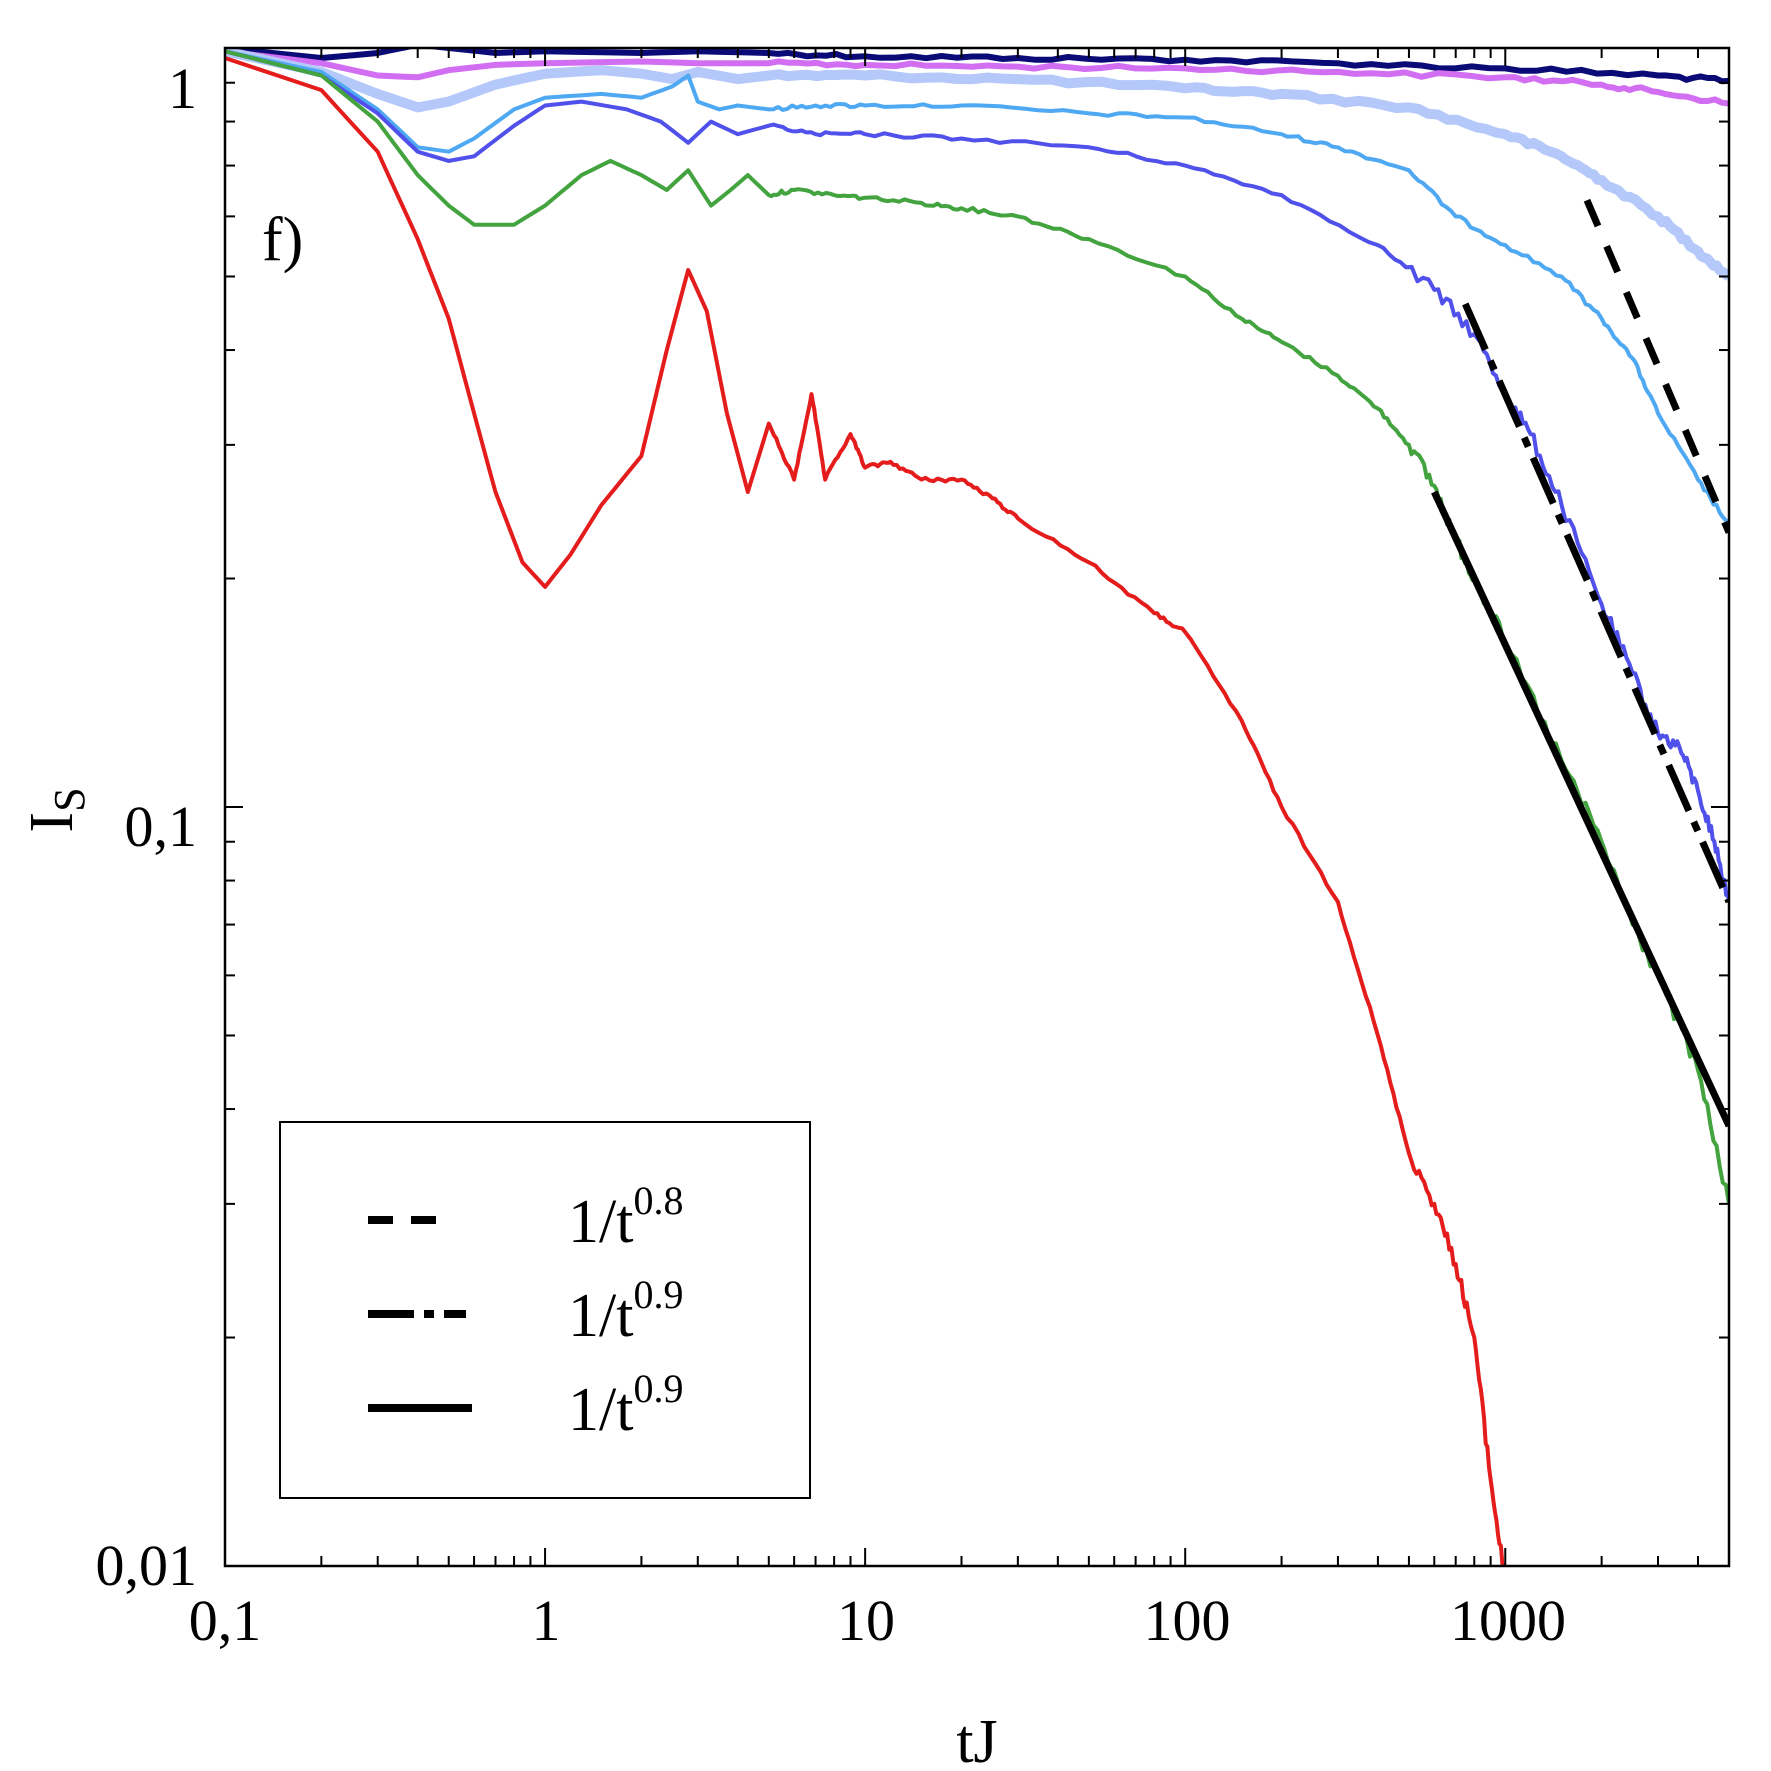  Describe the element at coordinates (282, 240) in the screenshot. I see `panel-label: f)` at that location.